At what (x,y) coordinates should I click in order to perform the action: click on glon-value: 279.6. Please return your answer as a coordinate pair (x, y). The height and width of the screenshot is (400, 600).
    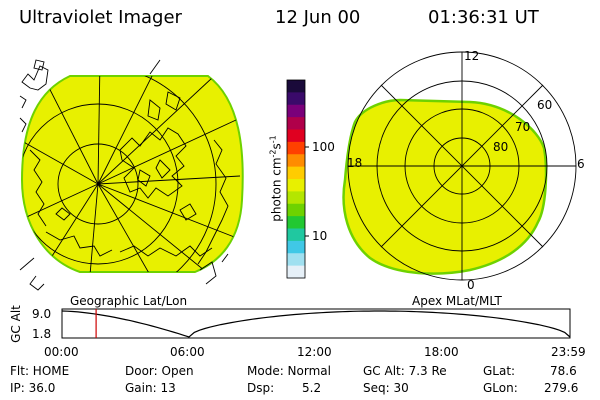
    Looking at the image, I should click on (561, 388).